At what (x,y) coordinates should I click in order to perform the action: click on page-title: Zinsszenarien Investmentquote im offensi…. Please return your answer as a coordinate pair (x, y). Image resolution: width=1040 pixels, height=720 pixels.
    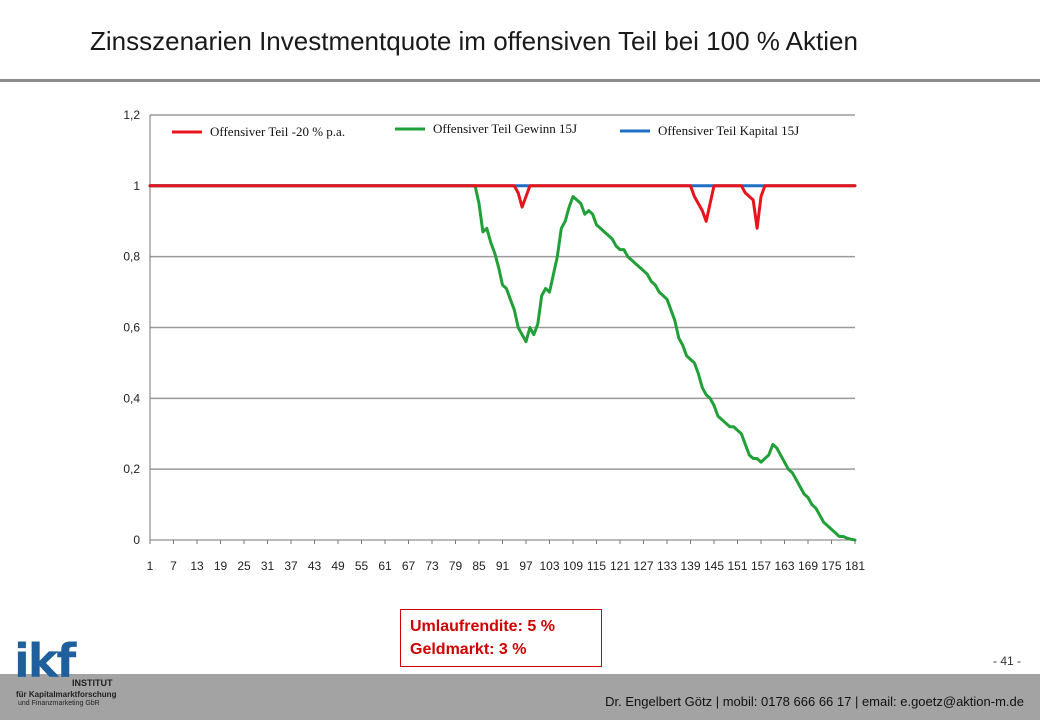
    Looking at the image, I should click on (474, 41).